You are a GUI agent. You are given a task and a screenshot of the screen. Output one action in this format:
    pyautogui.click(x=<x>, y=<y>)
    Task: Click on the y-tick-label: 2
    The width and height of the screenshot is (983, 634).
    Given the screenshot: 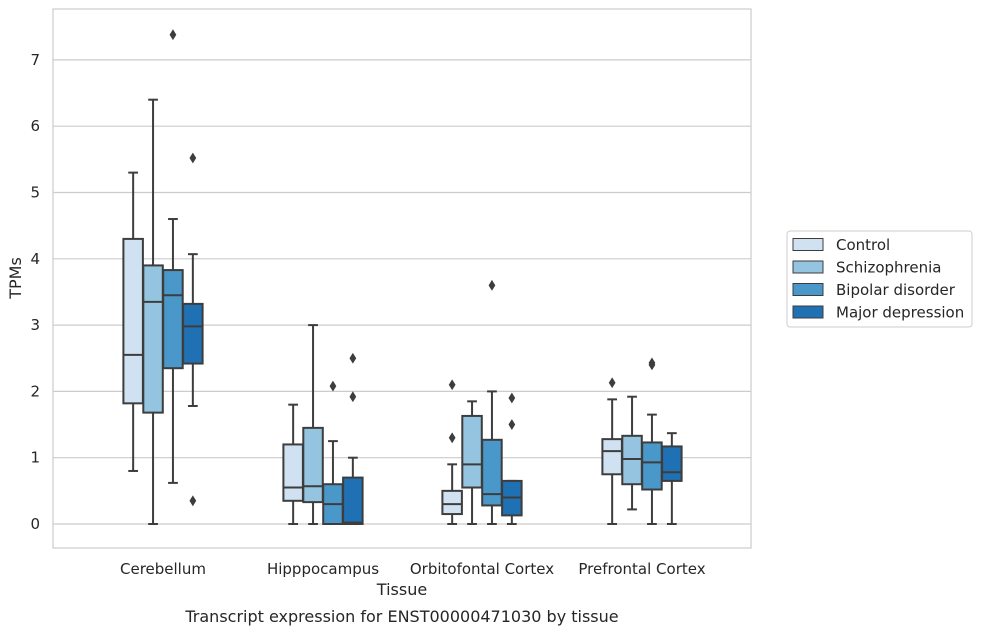 What is the action you would take?
    pyautogui.click(x=35, y=391)
    